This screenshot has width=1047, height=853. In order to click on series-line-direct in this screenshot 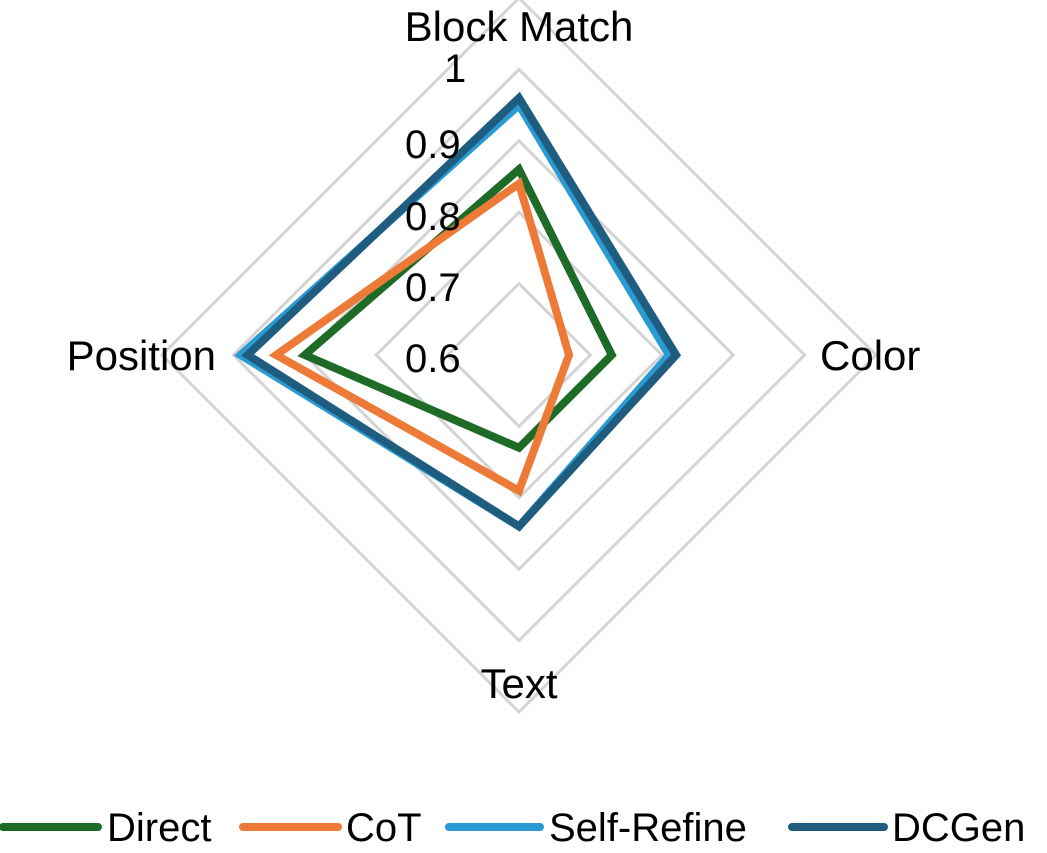, I will do `click(457, 308)`.